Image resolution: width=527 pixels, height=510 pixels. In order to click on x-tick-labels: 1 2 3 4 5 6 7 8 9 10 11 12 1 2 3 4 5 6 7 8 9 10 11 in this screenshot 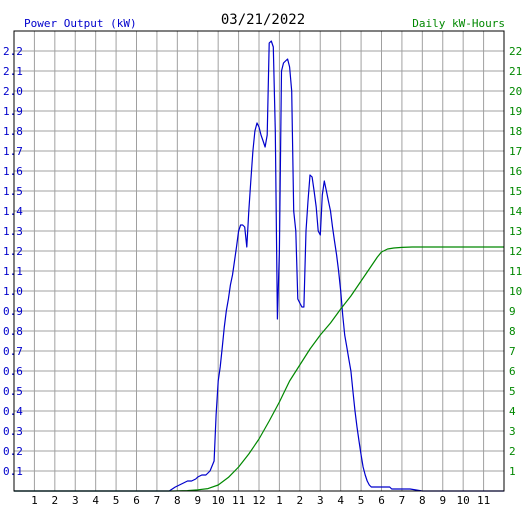, I will do `click(260, 500)`.